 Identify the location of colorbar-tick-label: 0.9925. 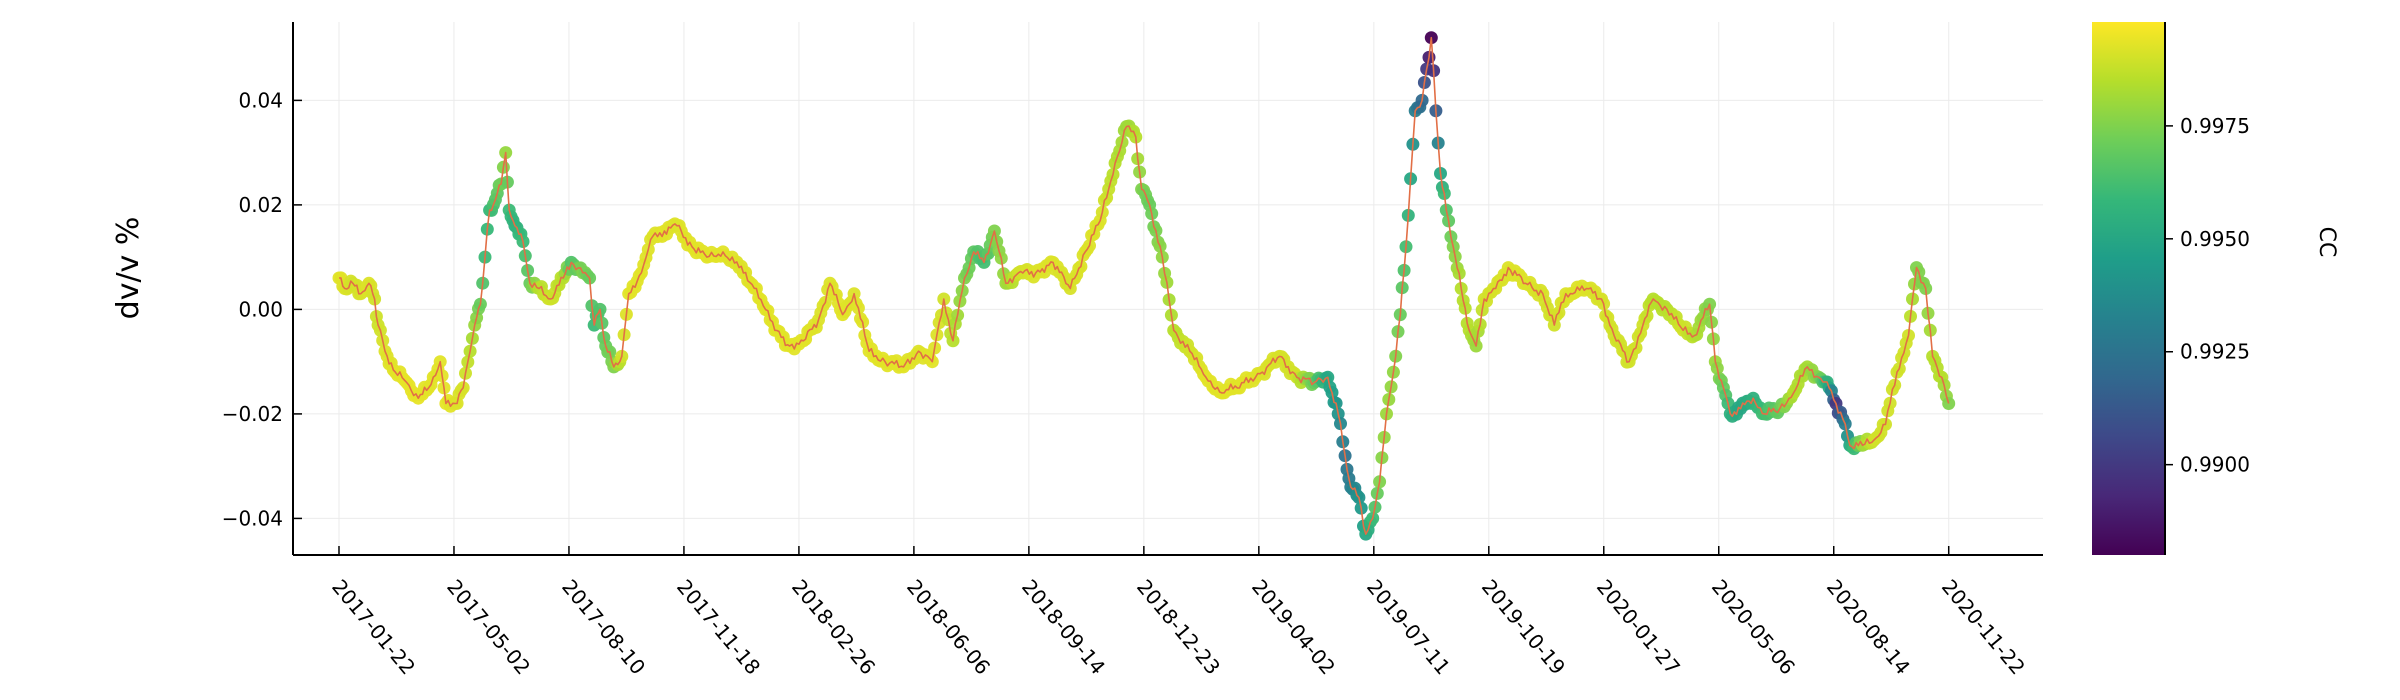
(2215, 352).